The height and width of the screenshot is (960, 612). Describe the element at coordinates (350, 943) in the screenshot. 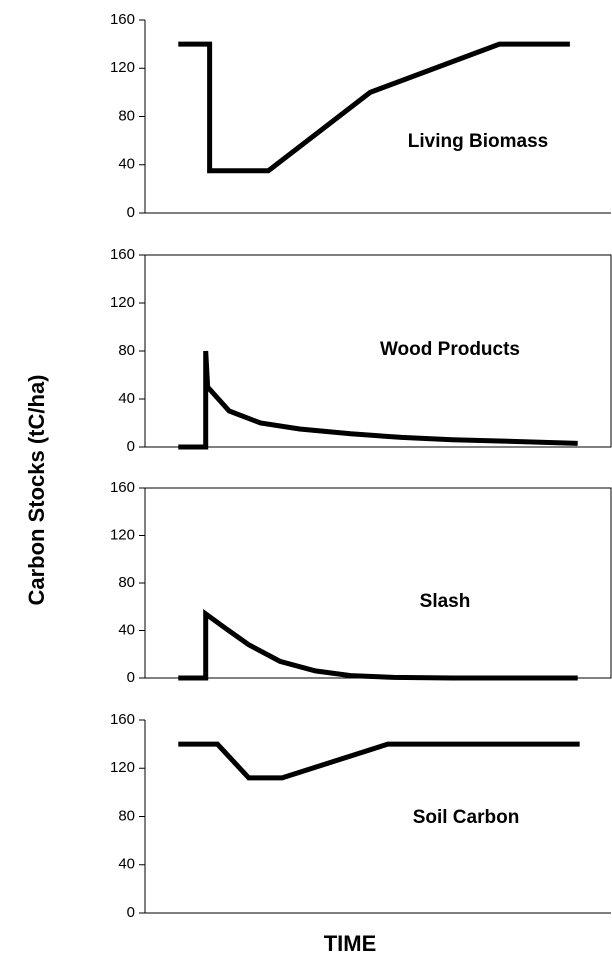

I see `x-axis-label: TIME` at that location.